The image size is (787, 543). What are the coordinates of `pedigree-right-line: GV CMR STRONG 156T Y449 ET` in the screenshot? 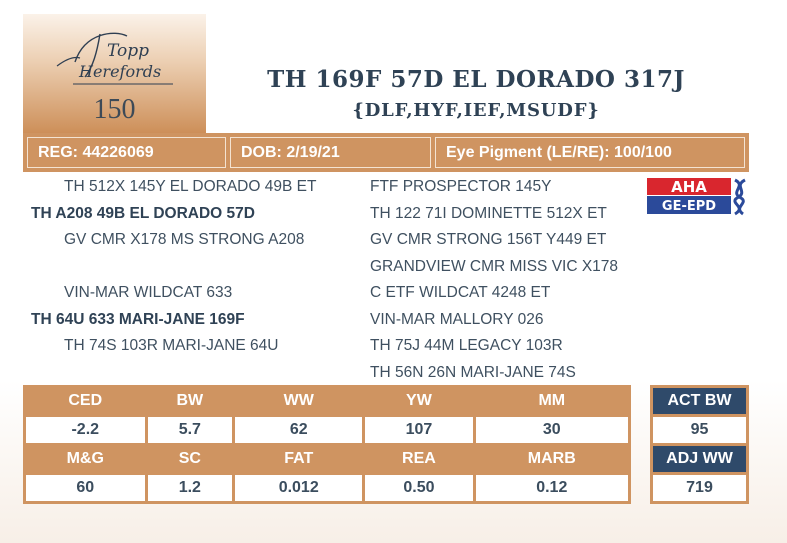 It's located at (488, 239).